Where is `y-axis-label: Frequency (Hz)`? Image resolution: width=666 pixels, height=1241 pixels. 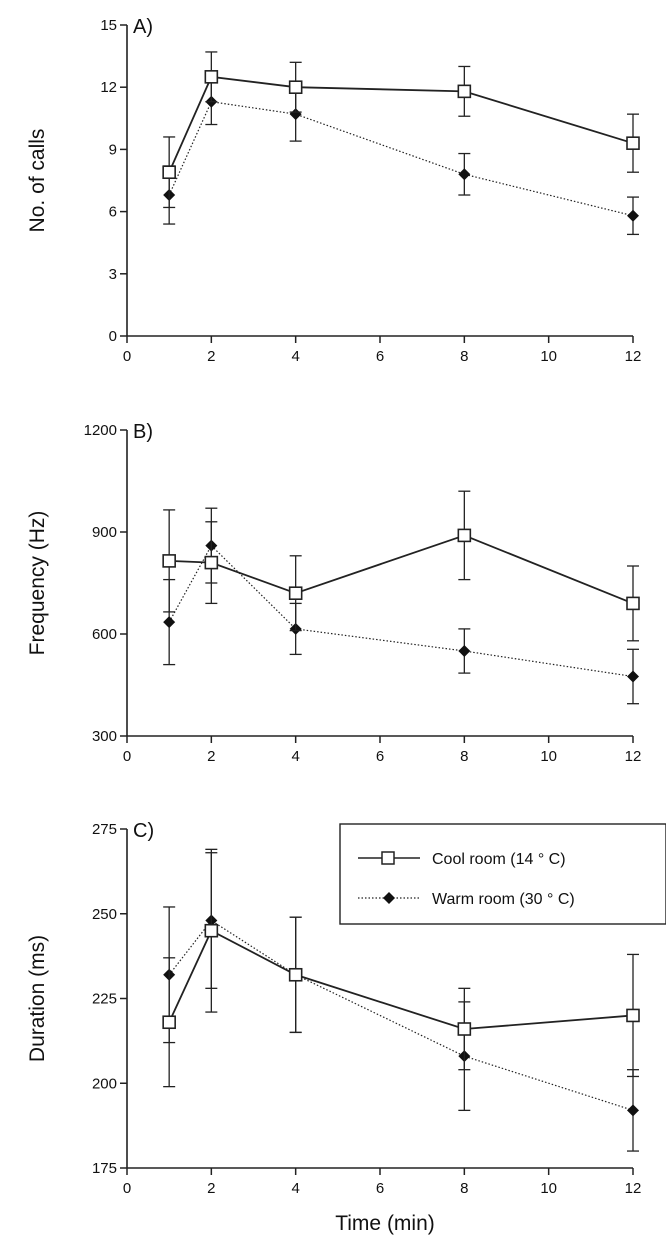
y-axis-label: Frequency (Hz) is located at coordinates (37, 583).